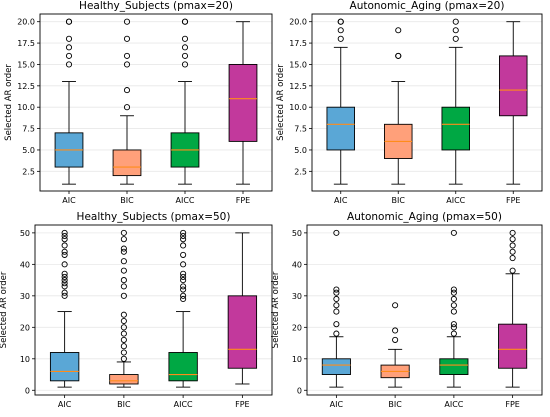 This screenshot has width=550, height=417. I want to click on y-tick-label: 12.5, so click(298, 86).